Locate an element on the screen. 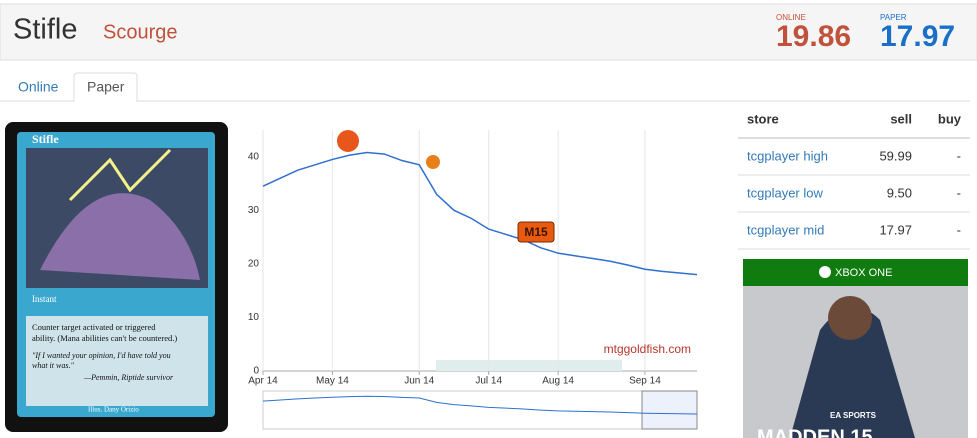 Image resolution: width=977 pixels, height=438 pixels. tab-online: Online is located at coordinates (38, 87).